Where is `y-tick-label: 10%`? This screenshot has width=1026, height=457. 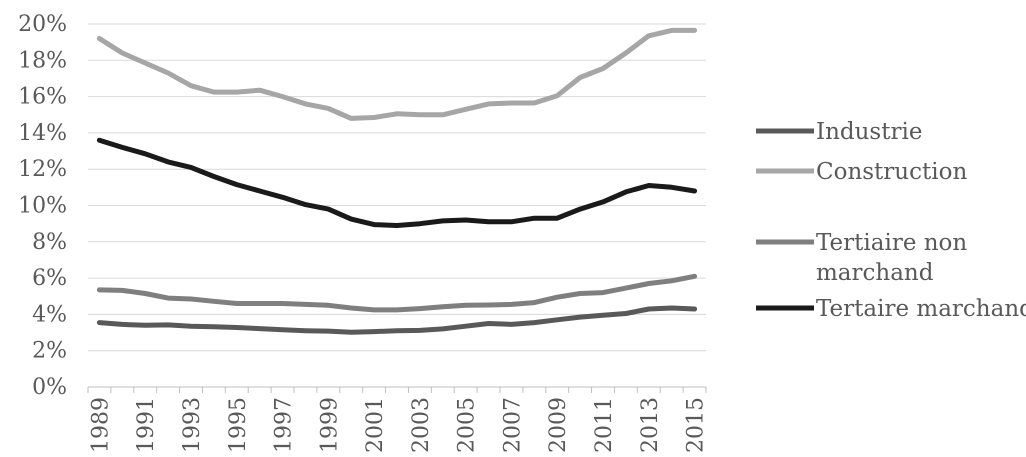
y-tick-label: 10% is located at coordinates (42, 206).